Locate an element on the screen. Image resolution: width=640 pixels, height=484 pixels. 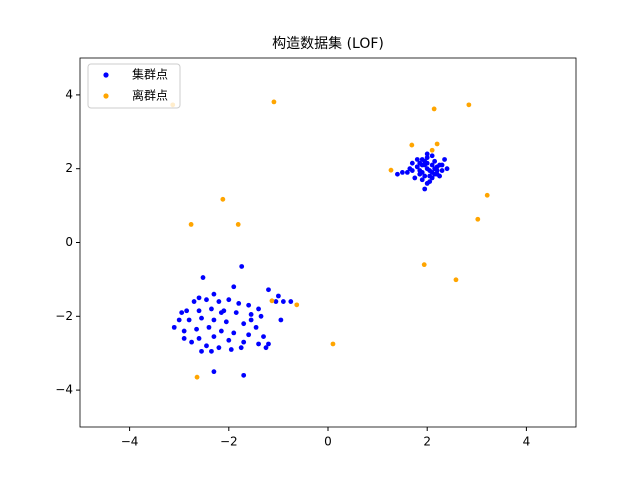
x-tick-label: 2 is located at coordinates (427, 442).